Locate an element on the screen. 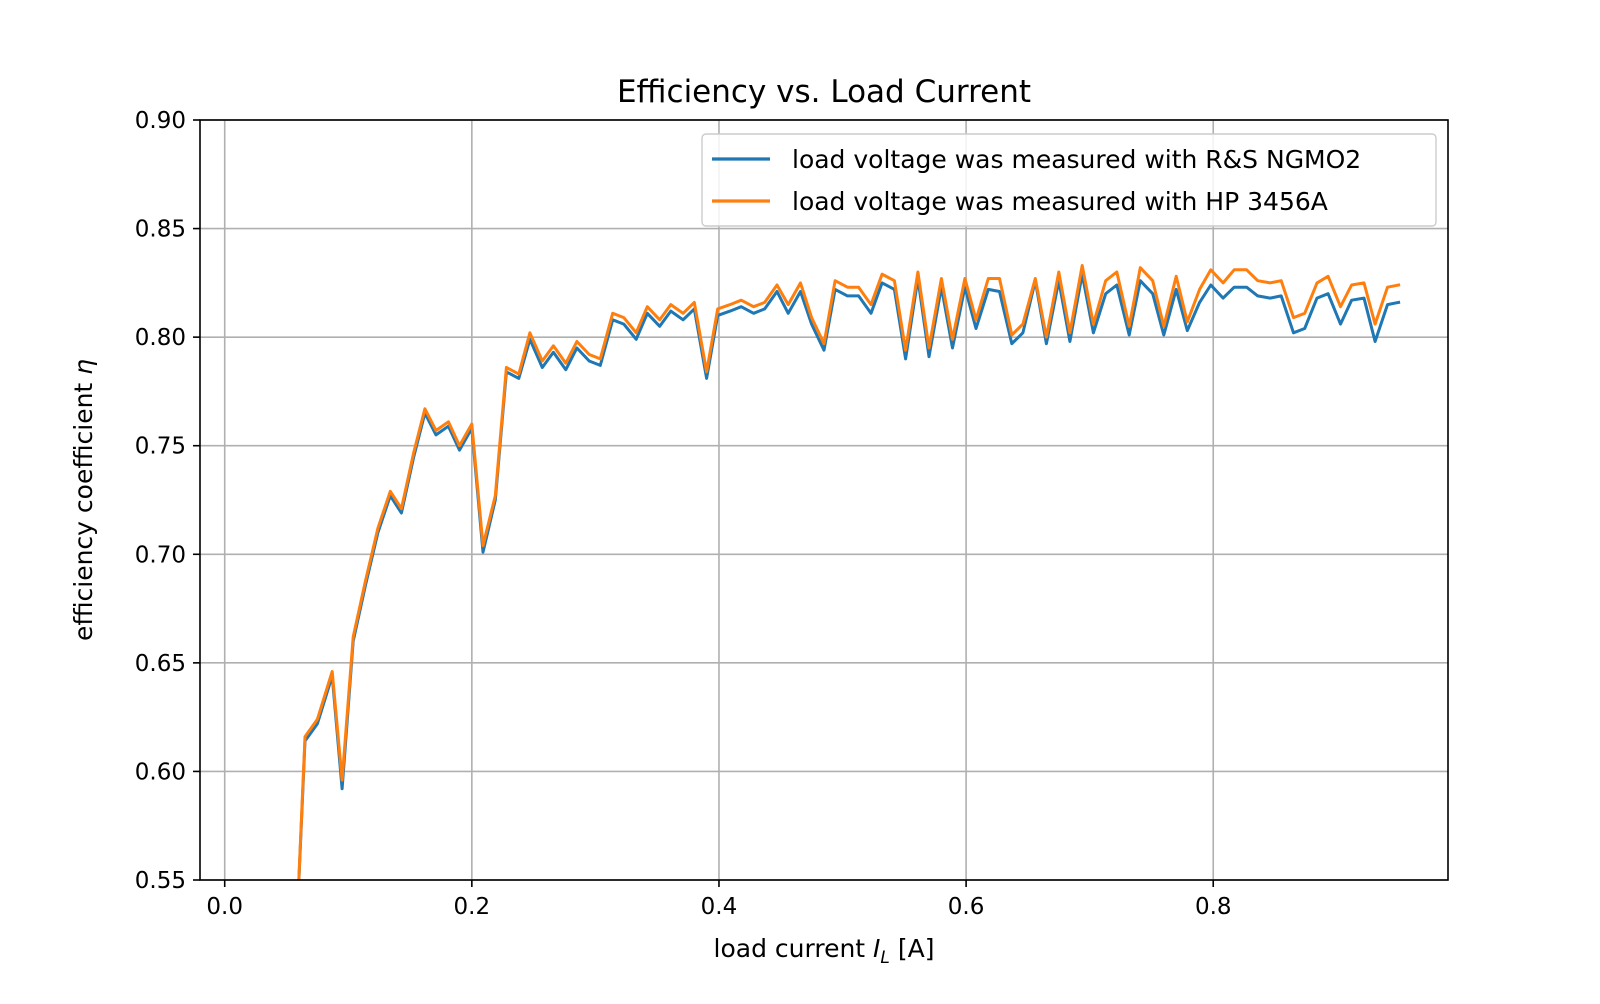  x-axis-label-subscript: L is located at coordinates (884, 958).